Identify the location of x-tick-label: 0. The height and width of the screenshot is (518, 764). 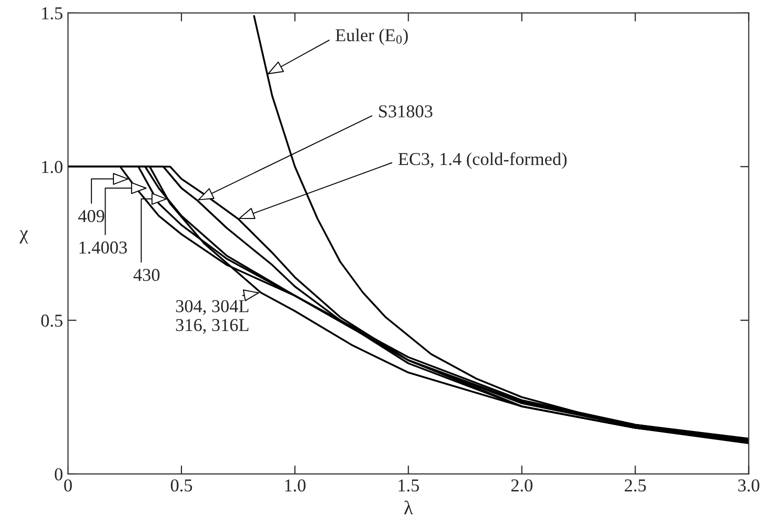
(68, 485).